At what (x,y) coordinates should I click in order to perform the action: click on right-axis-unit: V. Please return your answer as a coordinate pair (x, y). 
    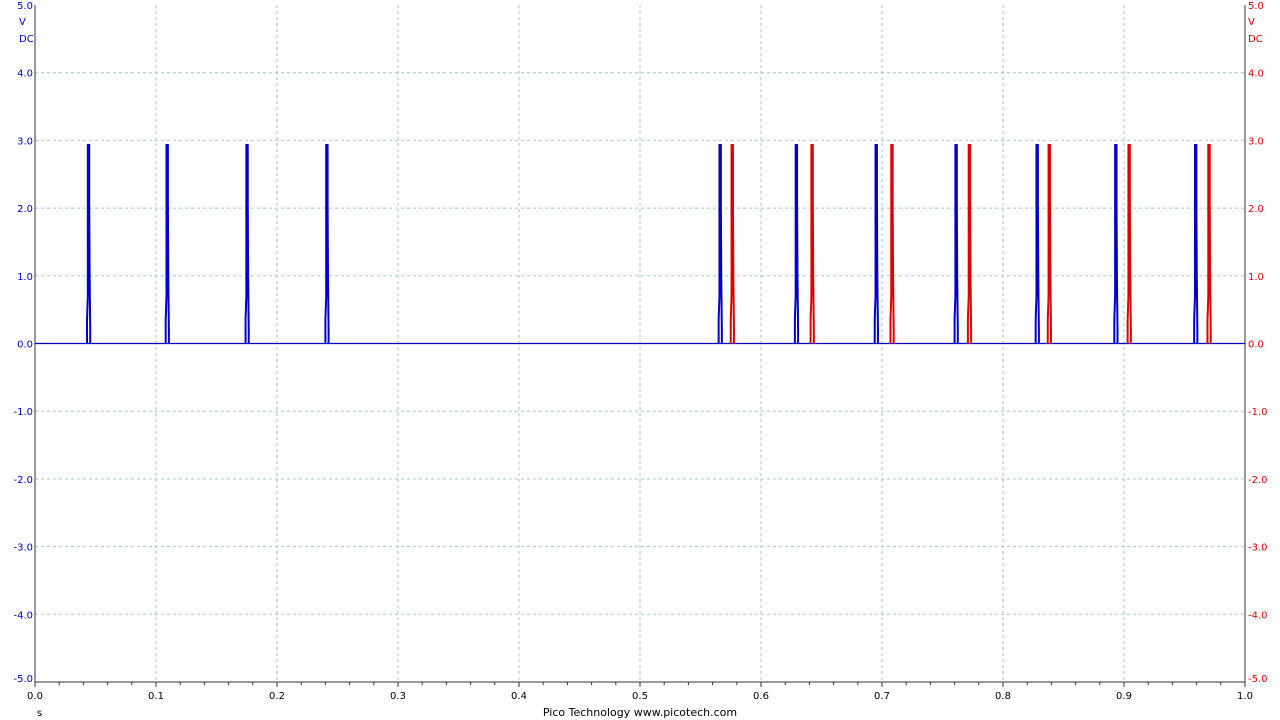
    Looking at the image, I should click on (1251, 22).